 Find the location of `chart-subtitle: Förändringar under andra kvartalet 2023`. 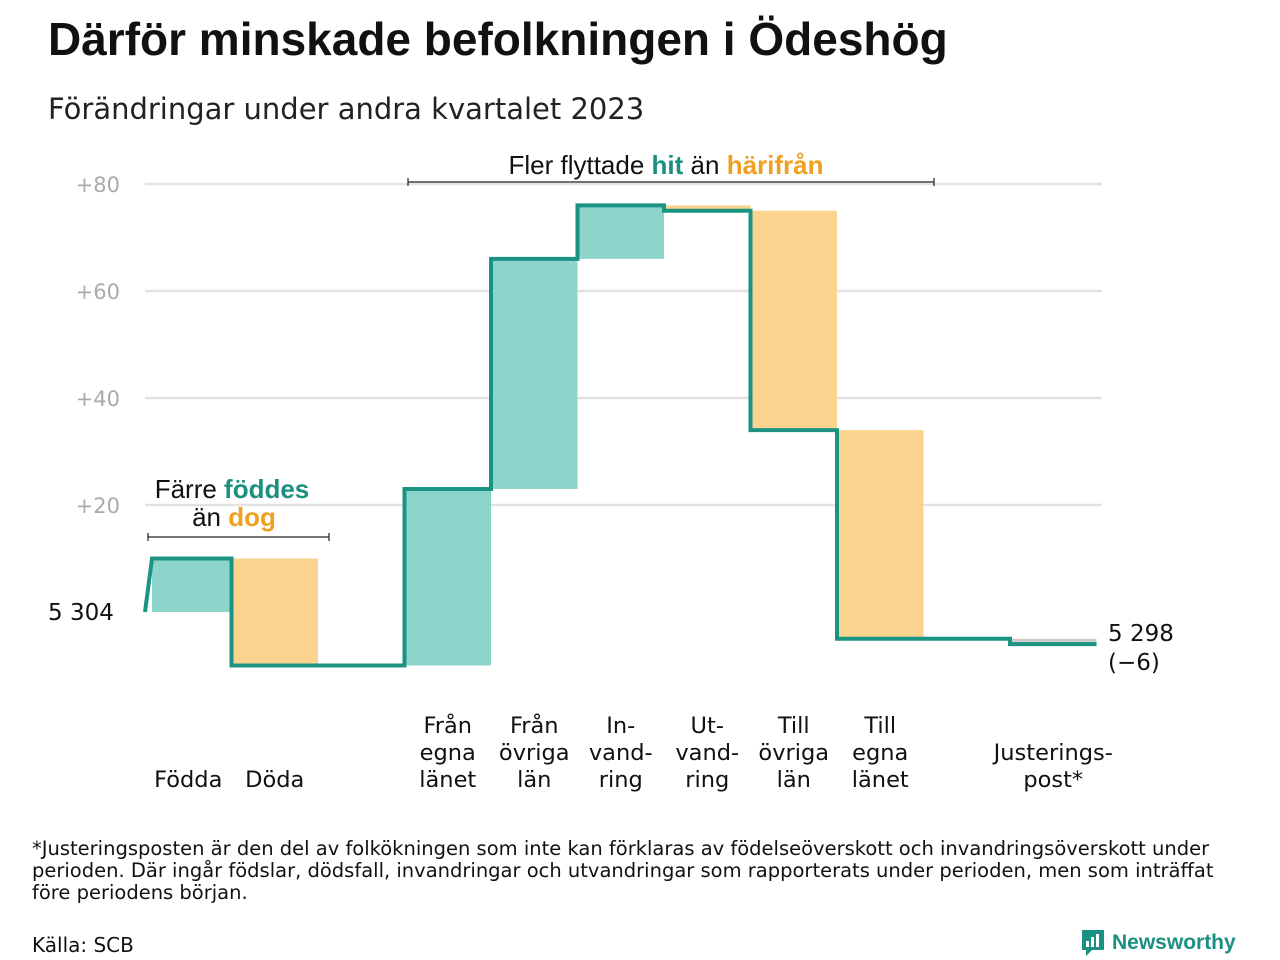

chart-subtitle: Förändringar under andra kvartalet 2023 is located at coordinates (346, 109).